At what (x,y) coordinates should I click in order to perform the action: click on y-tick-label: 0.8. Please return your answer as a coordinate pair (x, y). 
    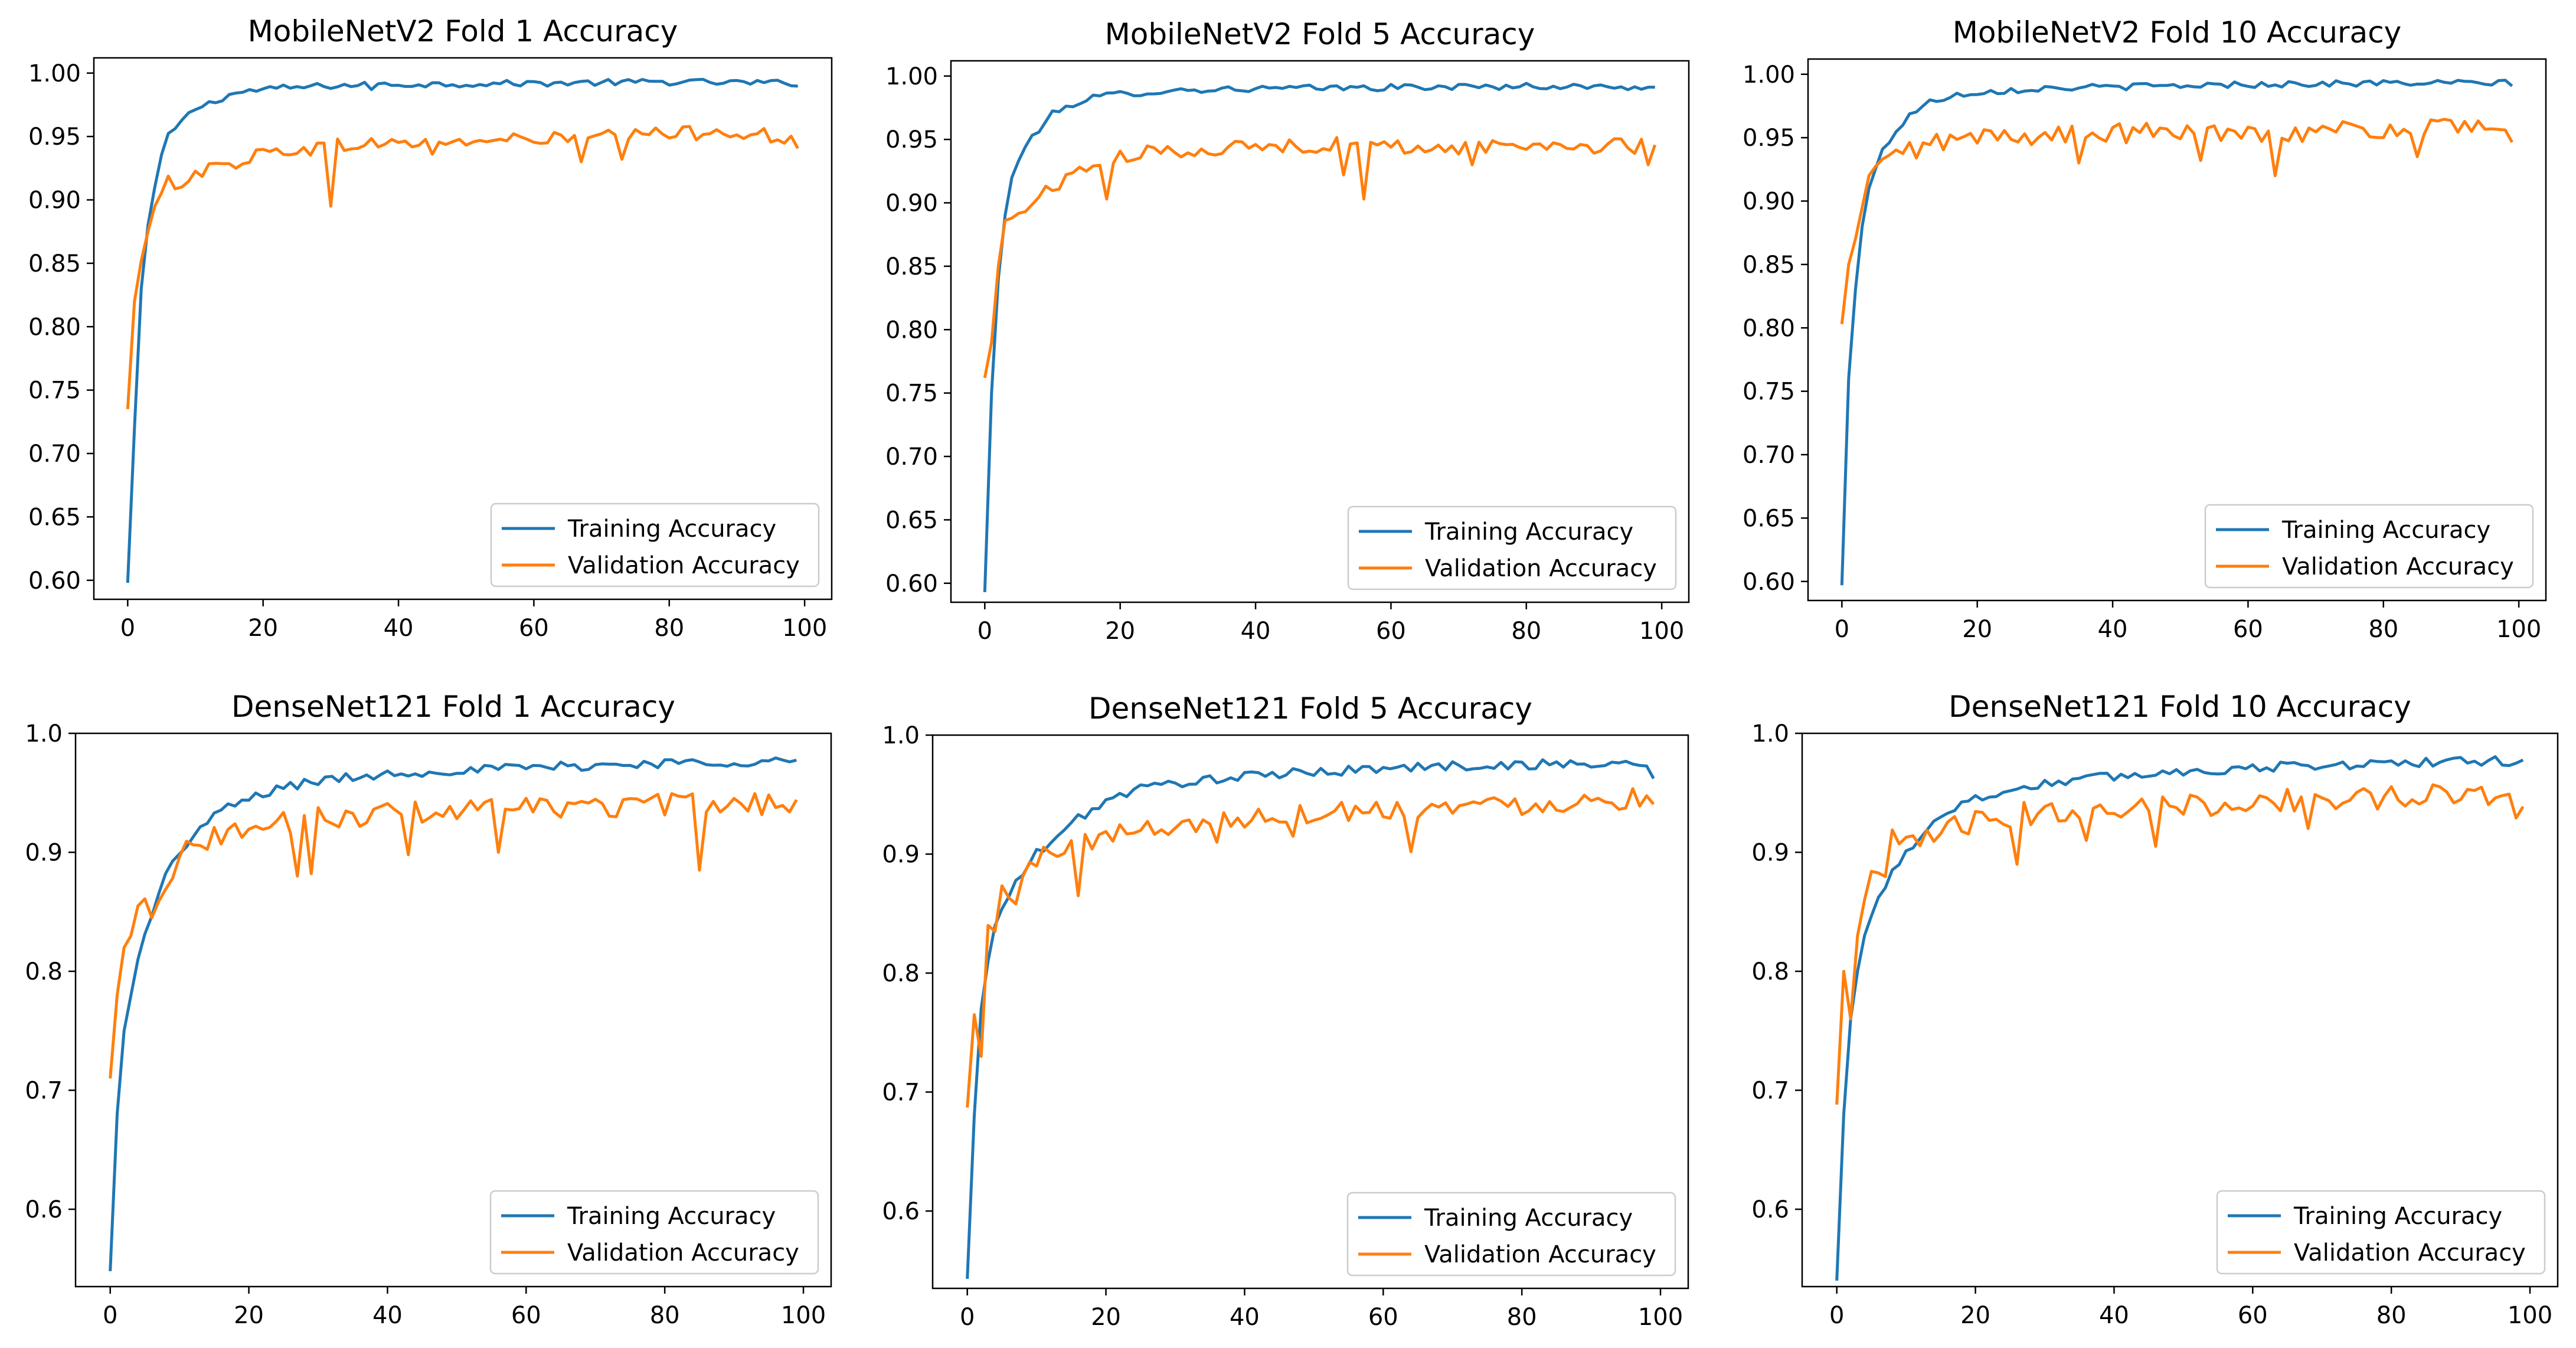
    Looking at the image, I should click on (1770, 971).